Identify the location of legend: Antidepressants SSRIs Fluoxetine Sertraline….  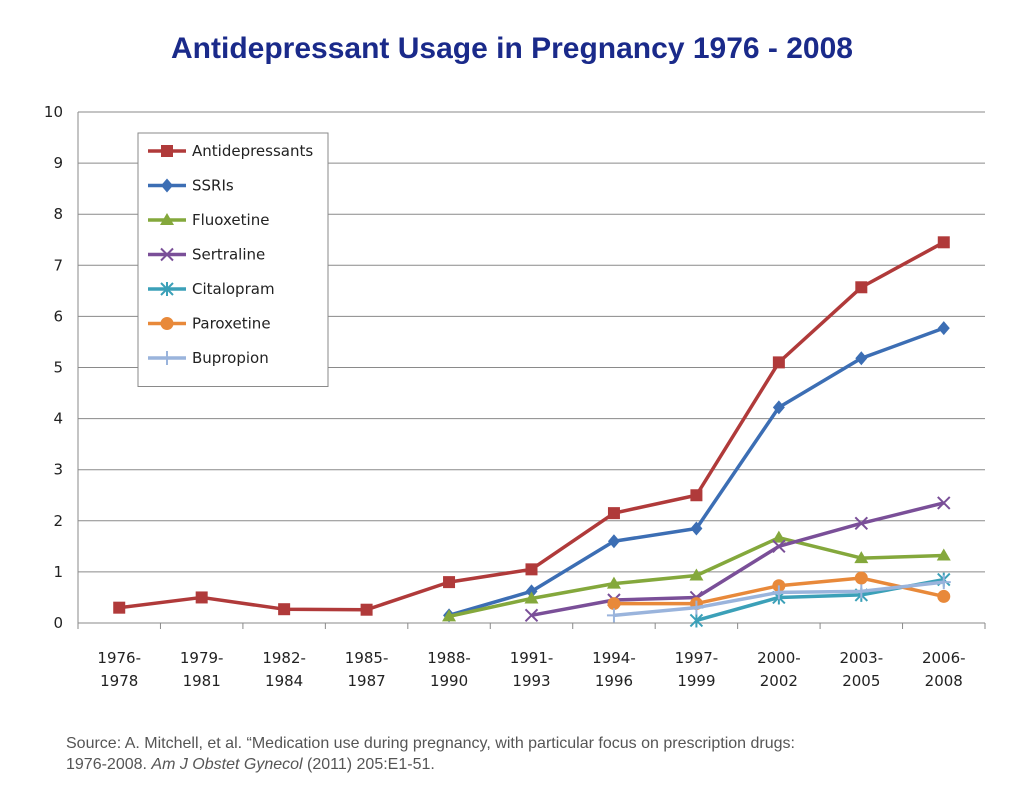
(233, 259).